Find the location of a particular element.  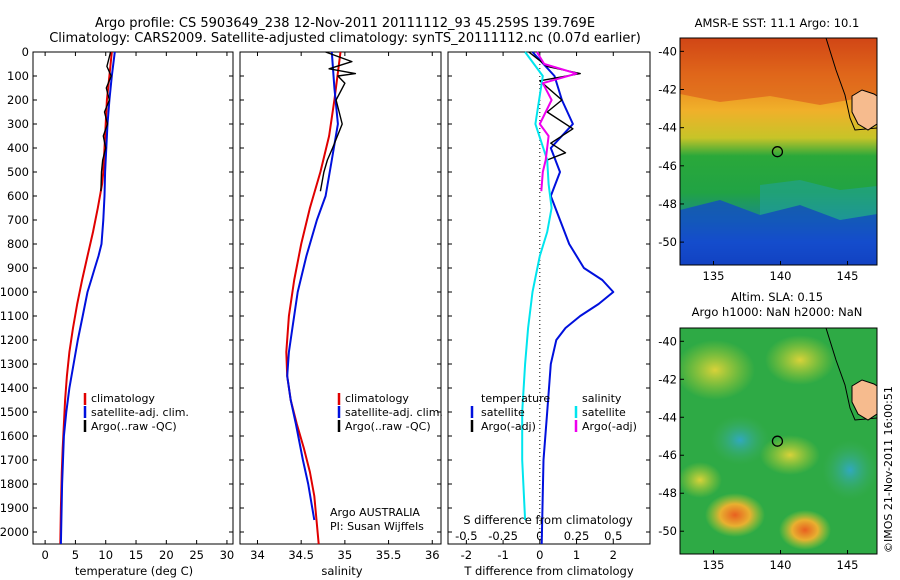

x-tick-label: 35.5 is located at coordinates (389, 555).